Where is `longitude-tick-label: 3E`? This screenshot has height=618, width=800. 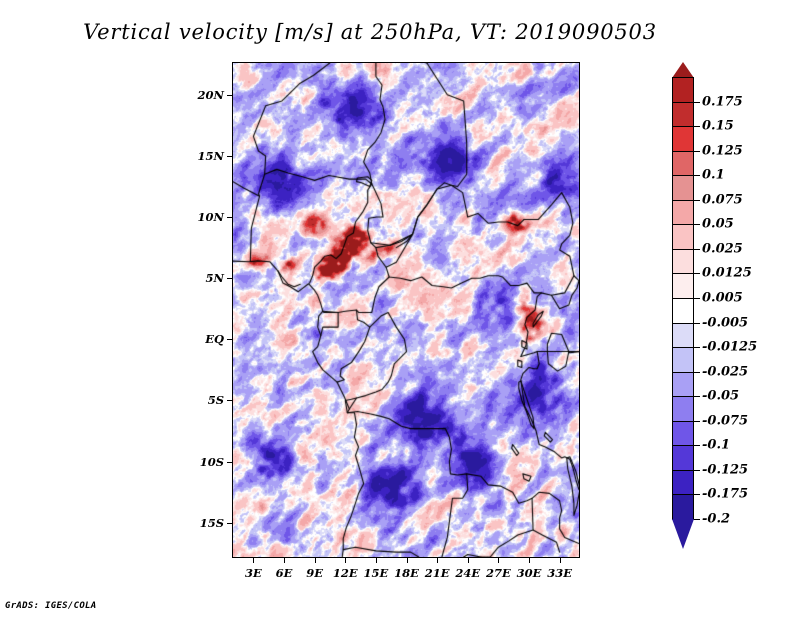
longitude-tick-label: 3E is located at coordinates (253, 573).